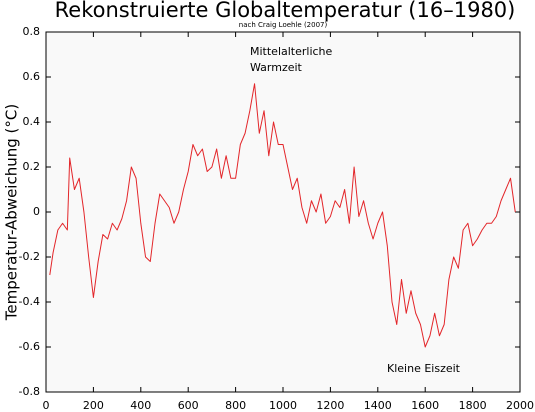  What do you see at coordinates (378, 405) in the screenshot?
I see `x-tick-label: 1400` at bounding box center [378, 405].